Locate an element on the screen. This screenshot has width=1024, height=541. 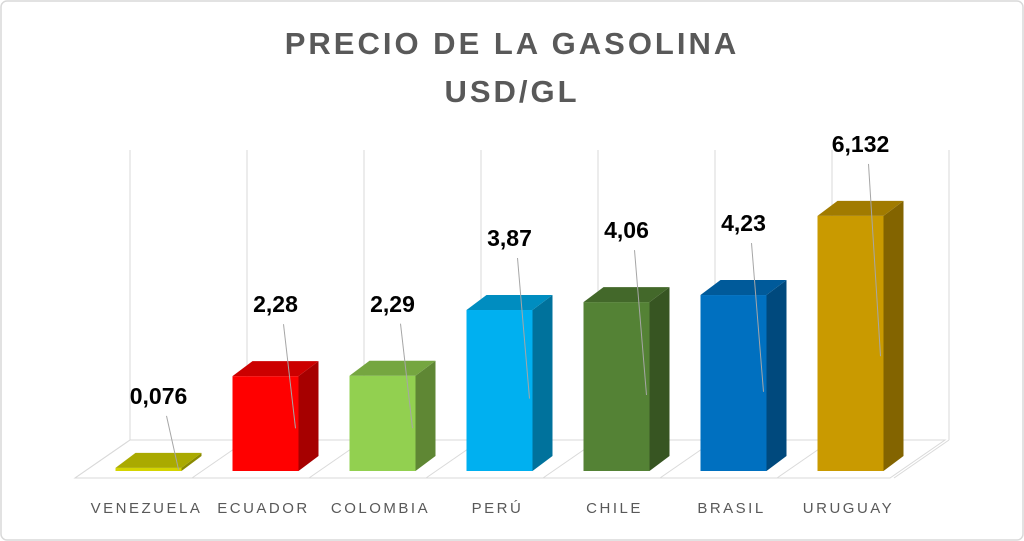
value-label: 2,28 is located at coordinates (275, 304).